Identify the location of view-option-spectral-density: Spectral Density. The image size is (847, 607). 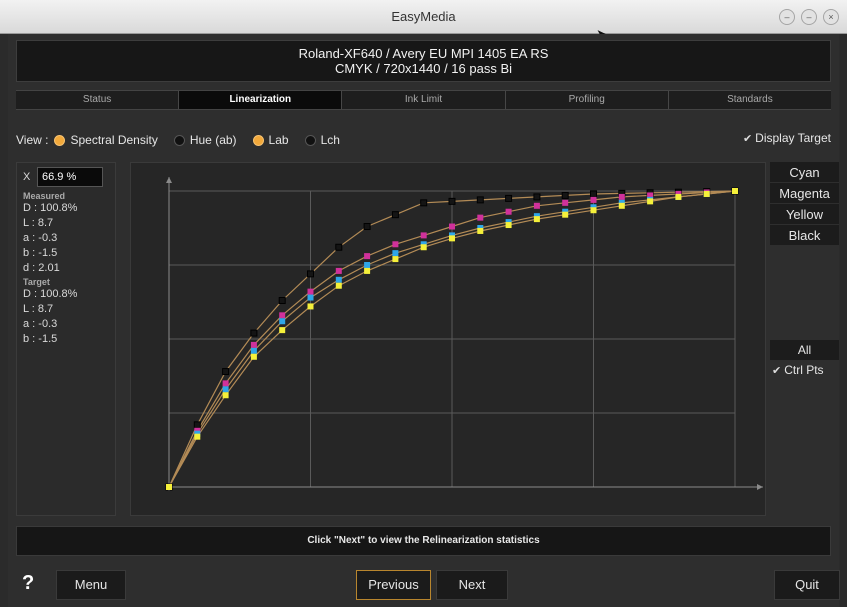
(106, 140).